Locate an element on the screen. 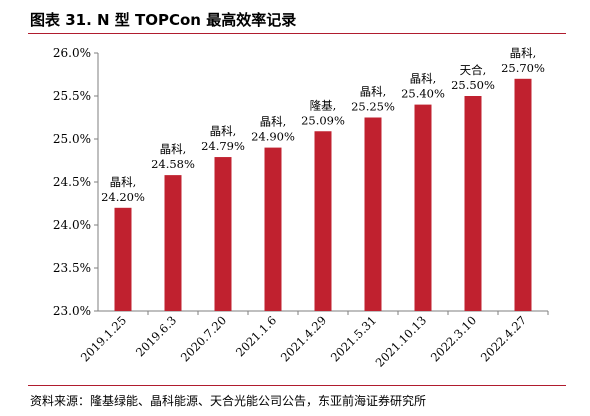 The width and height of the screenshot is (590, 416). y-tick-label: 24.5% is located at coordinates (72, 182).